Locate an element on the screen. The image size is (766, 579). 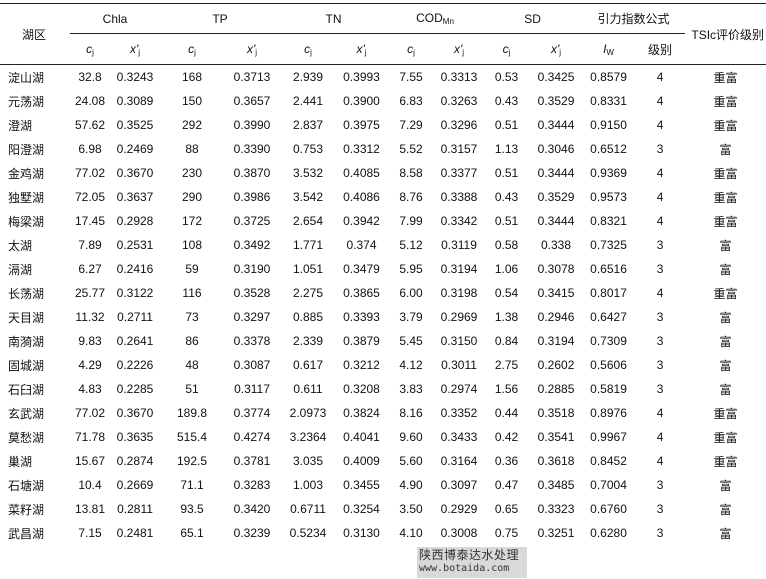
sd-x-cell: 0.3425 is located at coordinates (556, 77).